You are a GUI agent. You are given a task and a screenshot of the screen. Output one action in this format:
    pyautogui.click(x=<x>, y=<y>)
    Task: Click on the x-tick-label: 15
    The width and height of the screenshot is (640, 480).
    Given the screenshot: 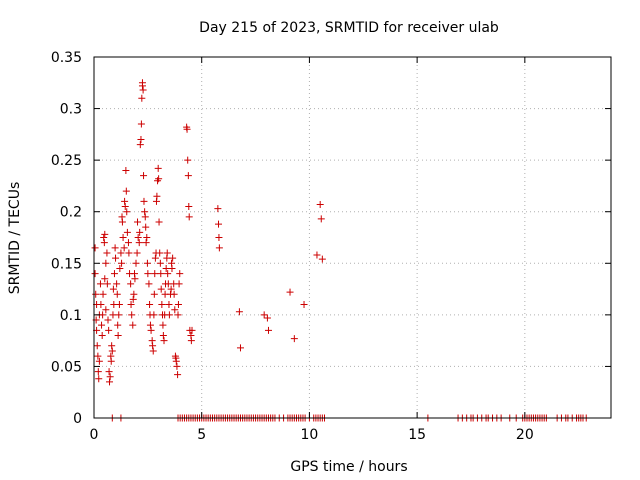 What is the action you would take?
    pyautogui.click(x=417, y=435)
    